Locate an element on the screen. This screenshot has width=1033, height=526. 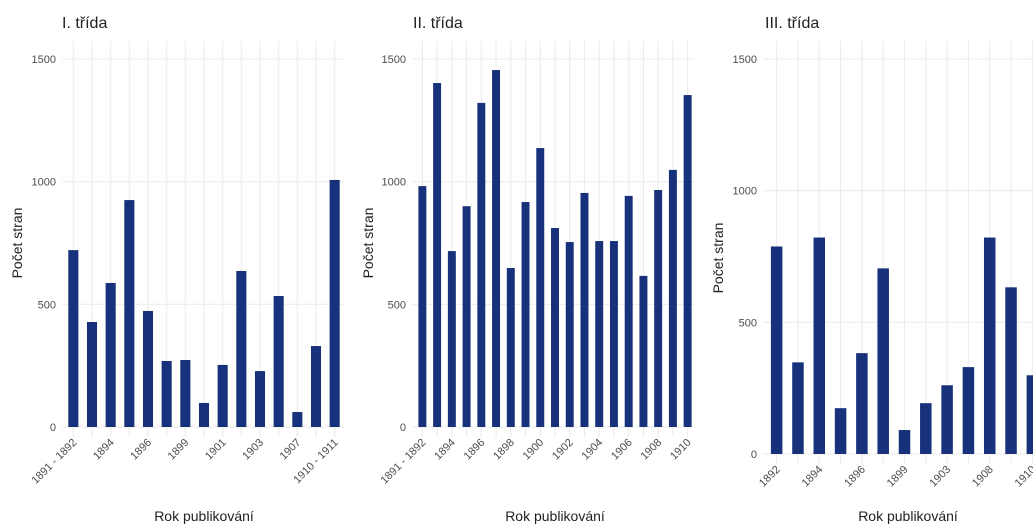
x-tick-label: 1901 is located at coordinates (216, 450).